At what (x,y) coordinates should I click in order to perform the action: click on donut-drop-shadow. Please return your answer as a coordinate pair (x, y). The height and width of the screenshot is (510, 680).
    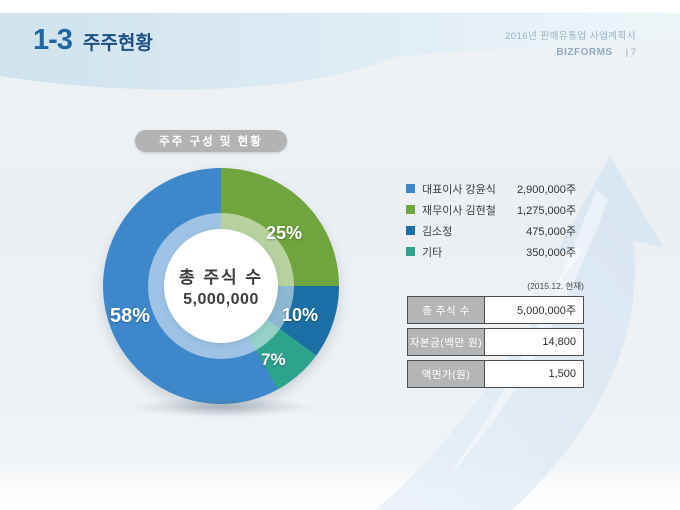
    Looking at the image, I should click on (223, 407).